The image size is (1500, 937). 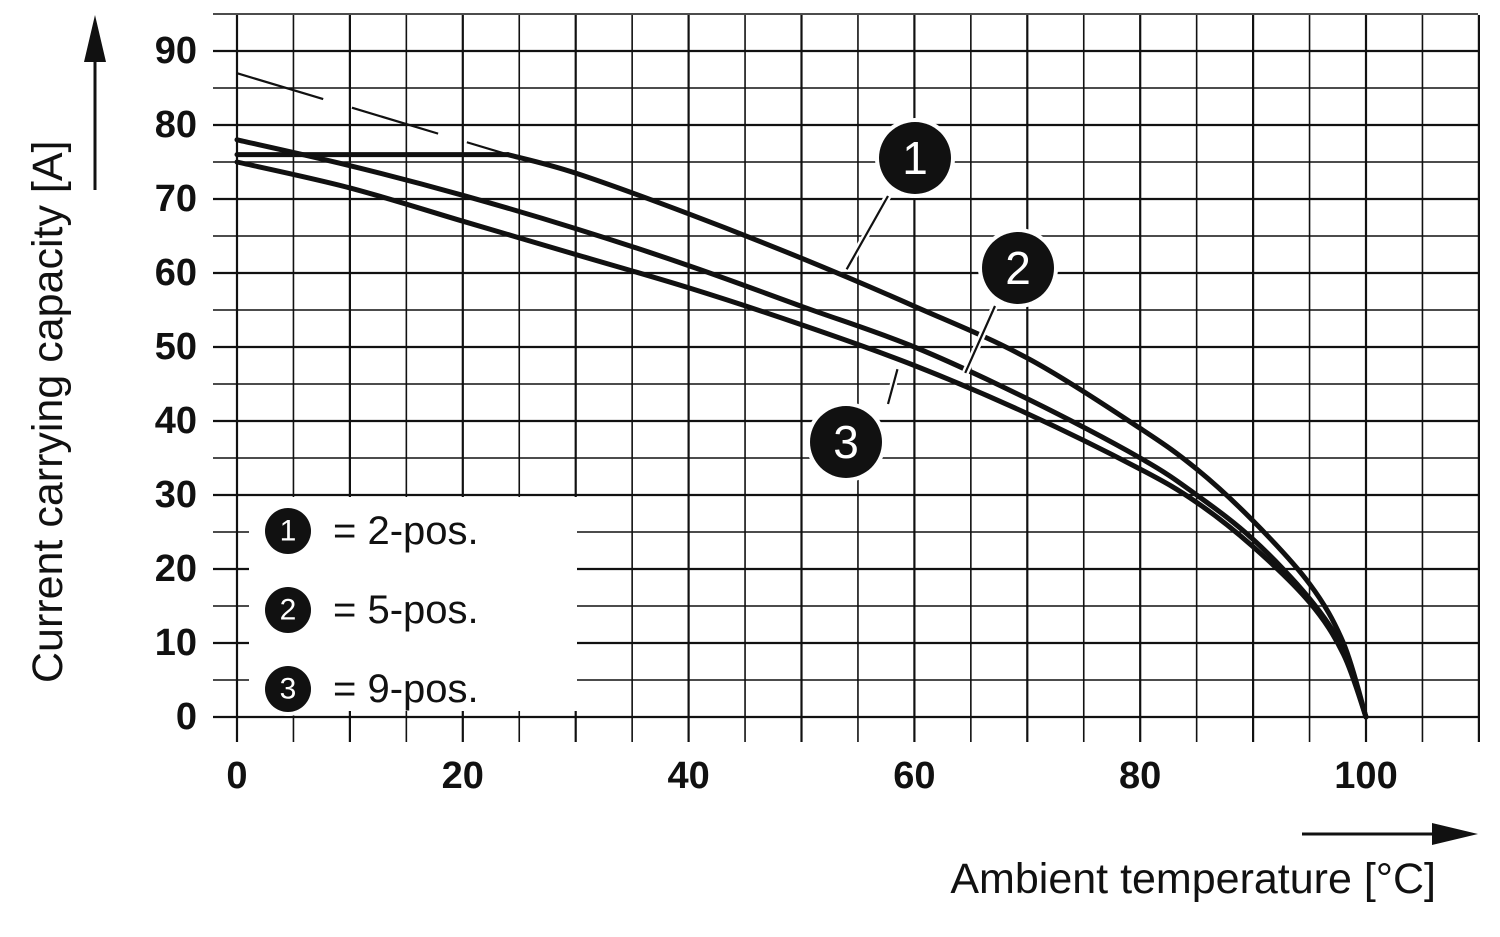 I want to click on legend-badge-2-circle, so click(x=288, y=610).